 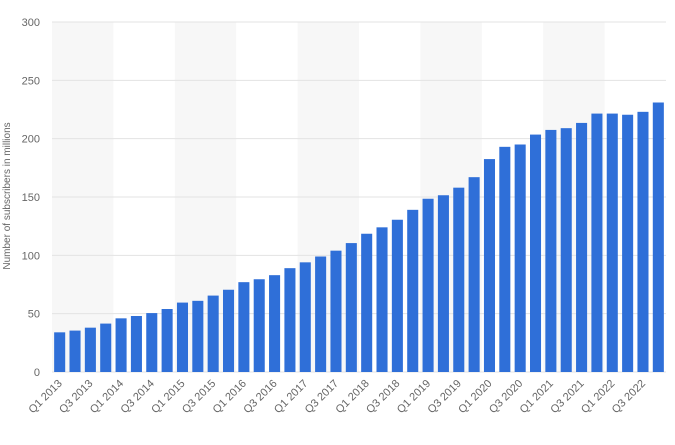 What do you see at coordinates (31, 81) in the screenshot?
I see `y-tick-label: 250` at bounding box center [31, 81].